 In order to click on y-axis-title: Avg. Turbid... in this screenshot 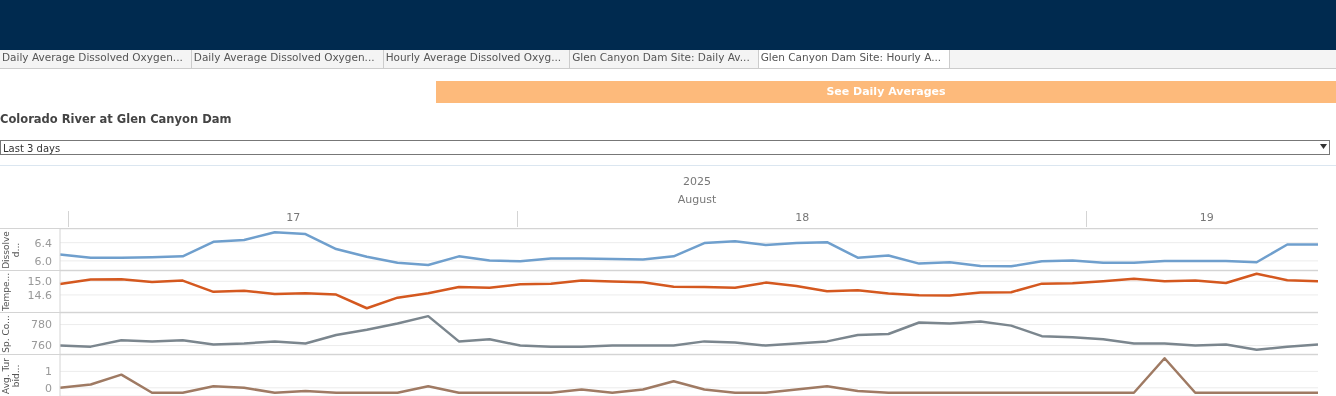, I will do `click(10, 376)`.